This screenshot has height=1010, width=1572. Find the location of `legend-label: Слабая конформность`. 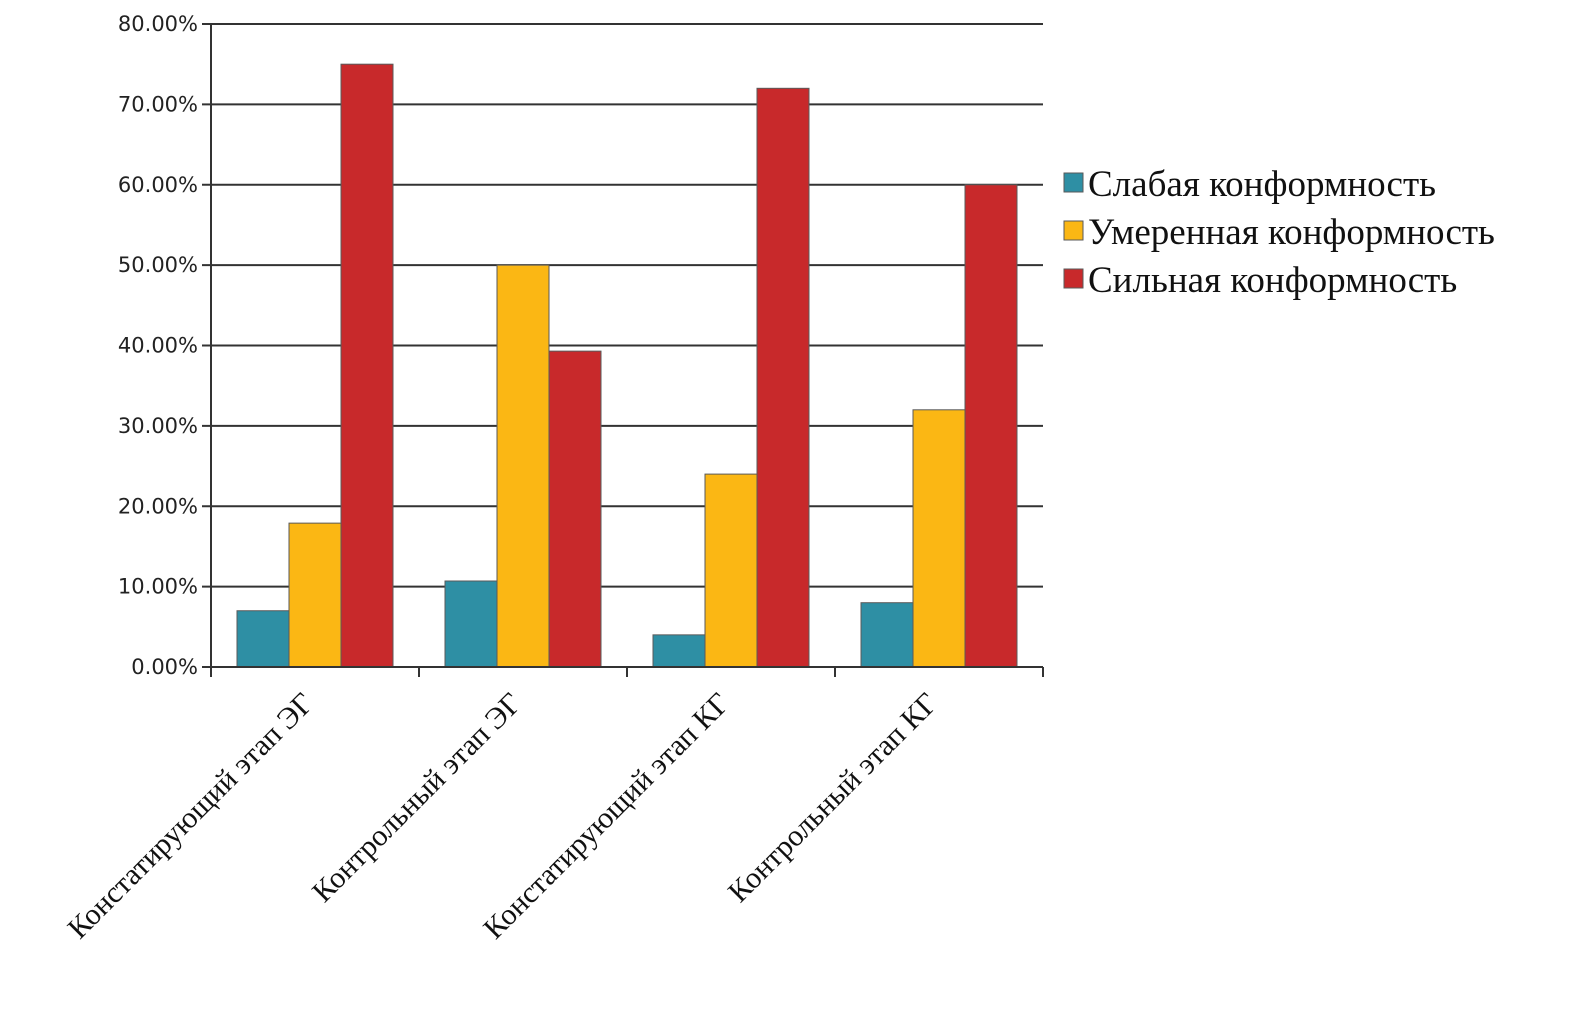

legend-label: Слабая конформность is located at coordinates (1262, 184).